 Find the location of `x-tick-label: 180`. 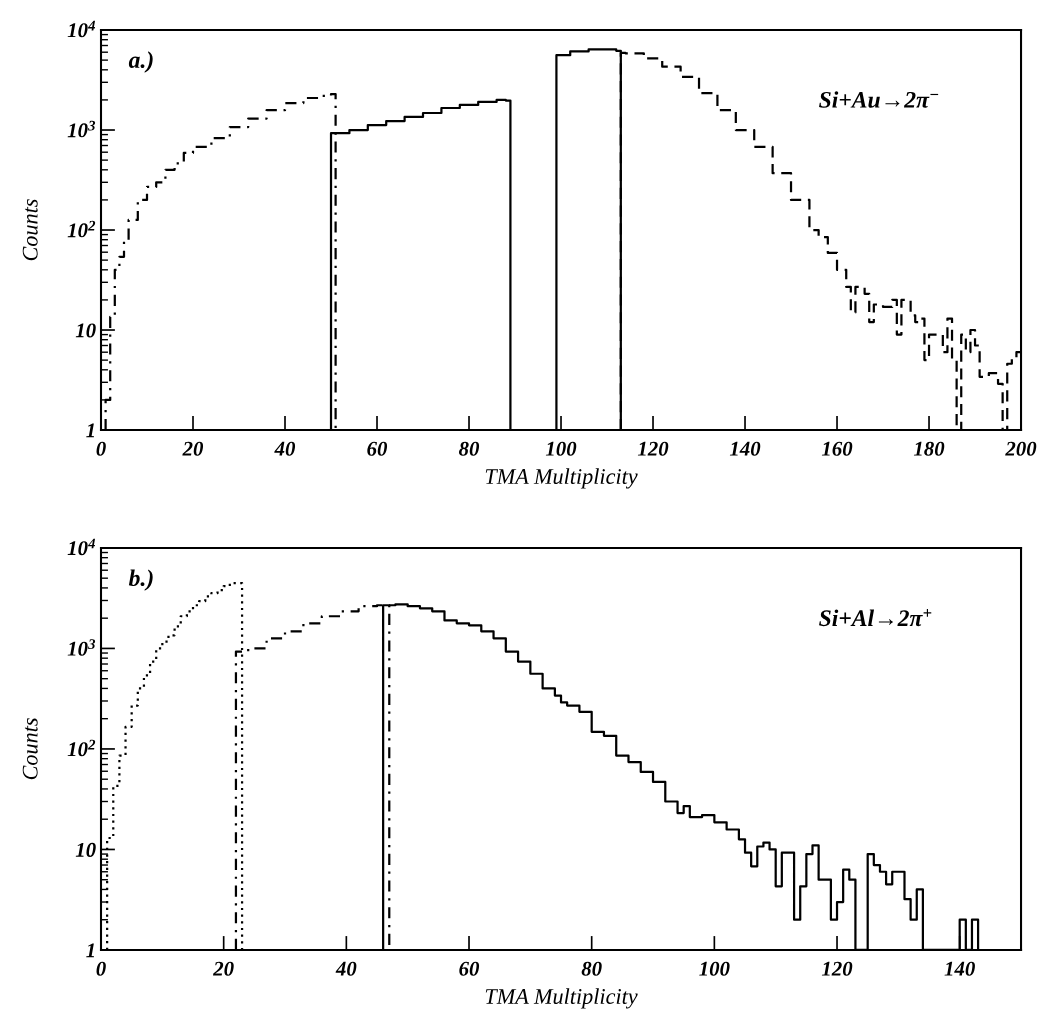

x-tick-label: 180 is located at coordinates (929, 448).